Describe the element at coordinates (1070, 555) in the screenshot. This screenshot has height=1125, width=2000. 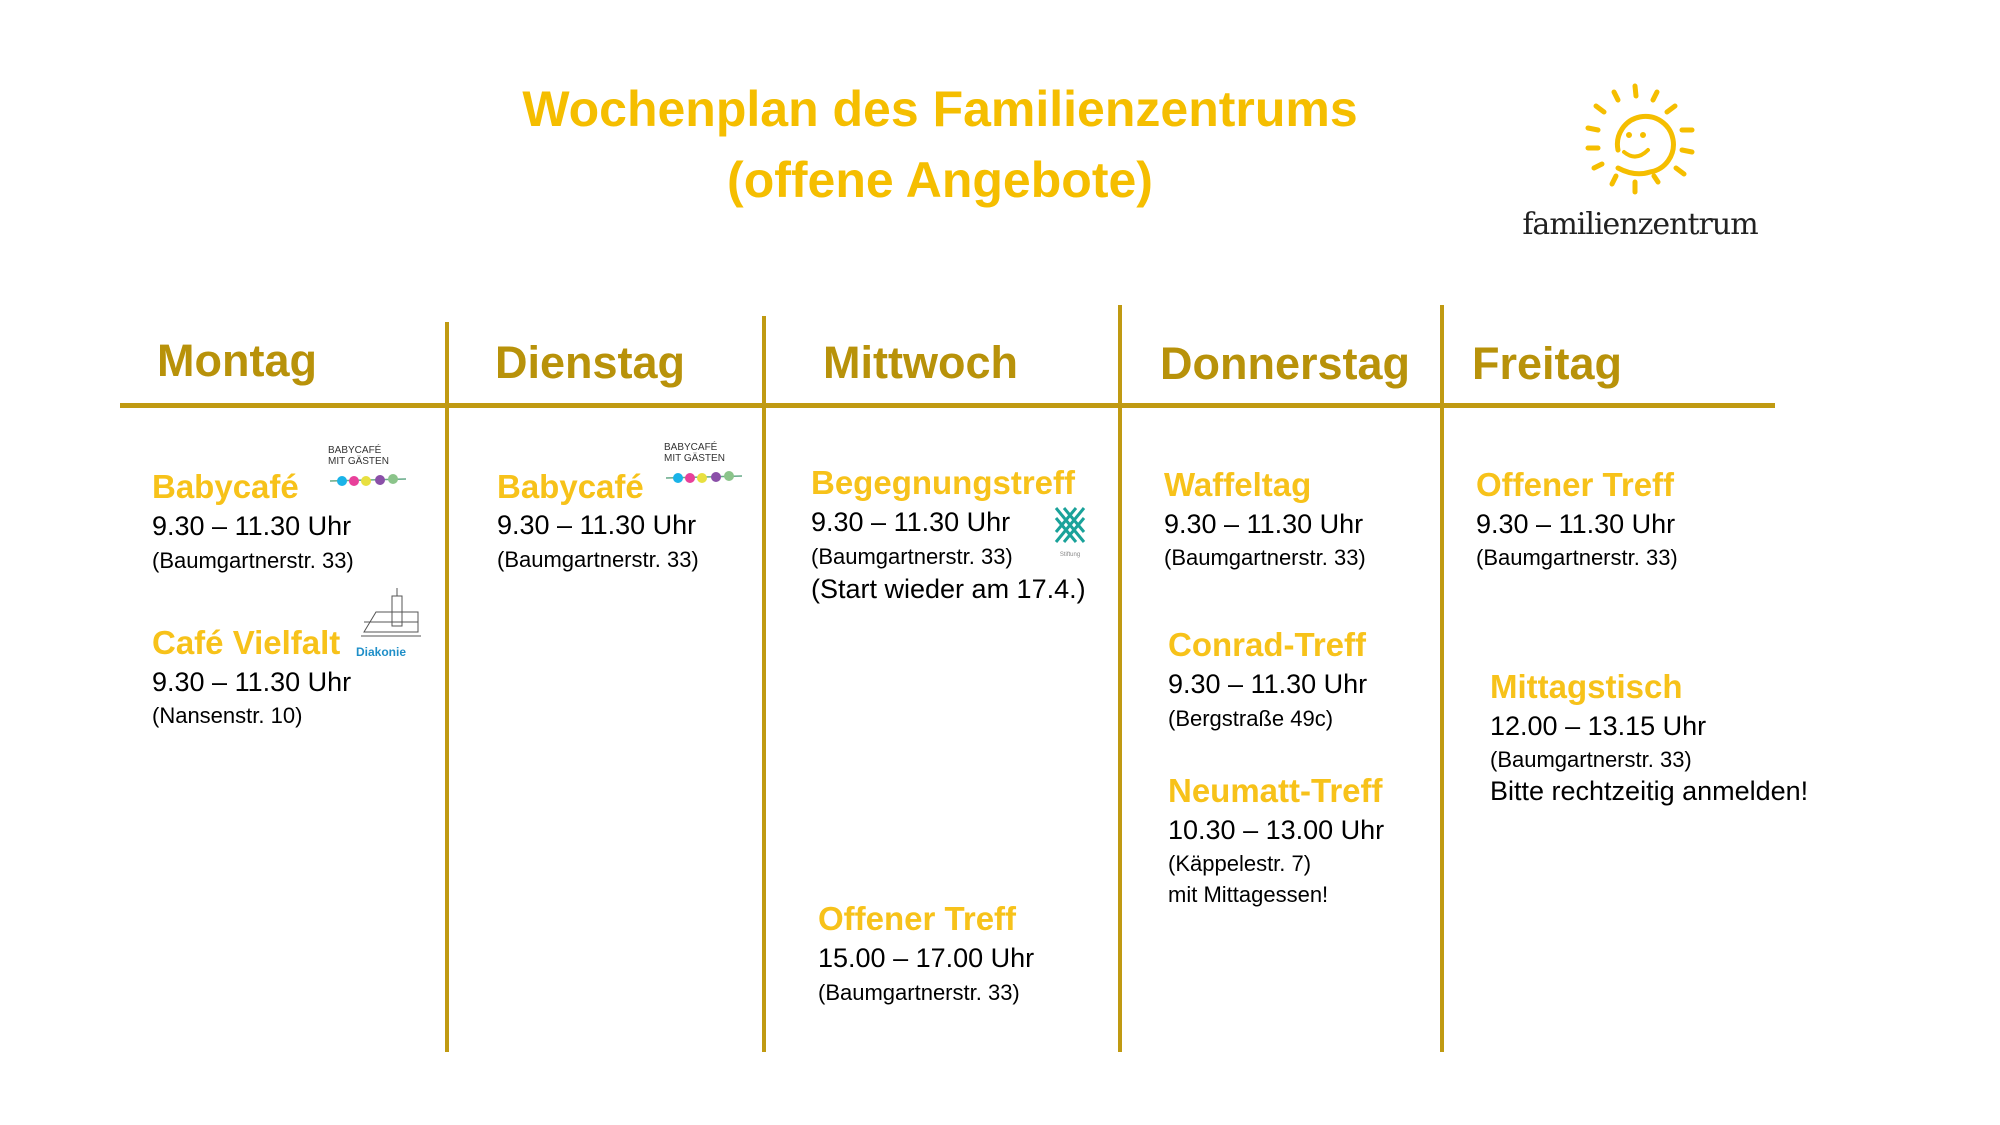
I see `svg-text: Stiftung` at that location.